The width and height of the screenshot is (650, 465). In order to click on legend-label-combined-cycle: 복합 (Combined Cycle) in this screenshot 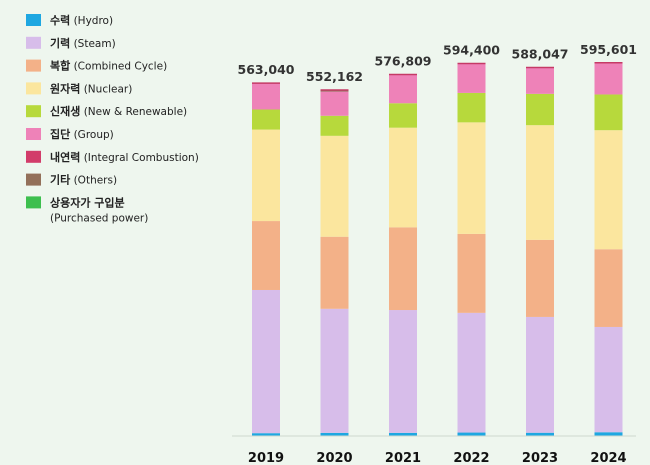, I will do `click(108, 66)`.